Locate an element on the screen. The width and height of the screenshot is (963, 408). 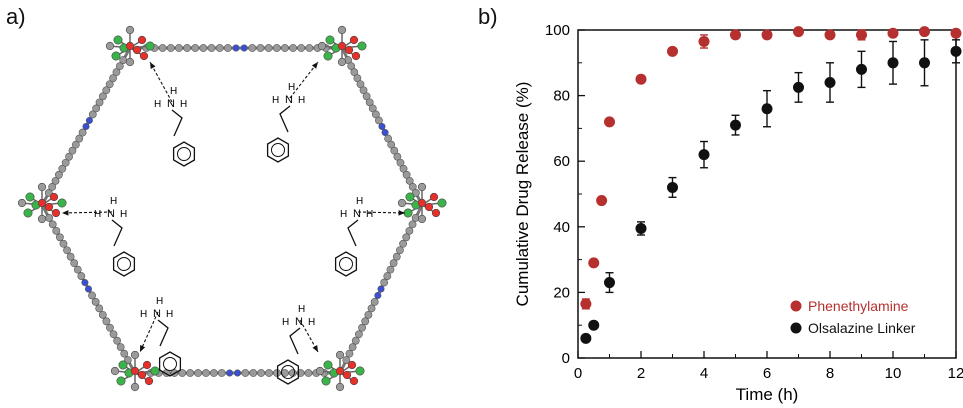
x-axis-label: Time (h) is located at coordinates (767, 394).